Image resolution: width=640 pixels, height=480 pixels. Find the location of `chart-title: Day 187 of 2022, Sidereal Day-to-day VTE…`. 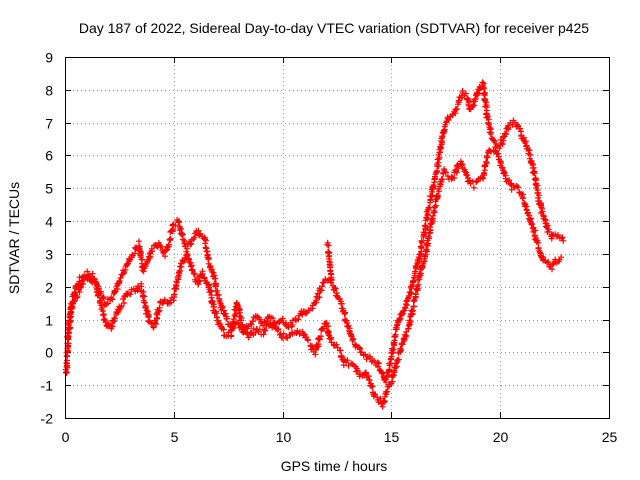

chart-title: Day 187 of 2022, Sidereal Day-to-day VTE… is located at coordinates (334, 28).